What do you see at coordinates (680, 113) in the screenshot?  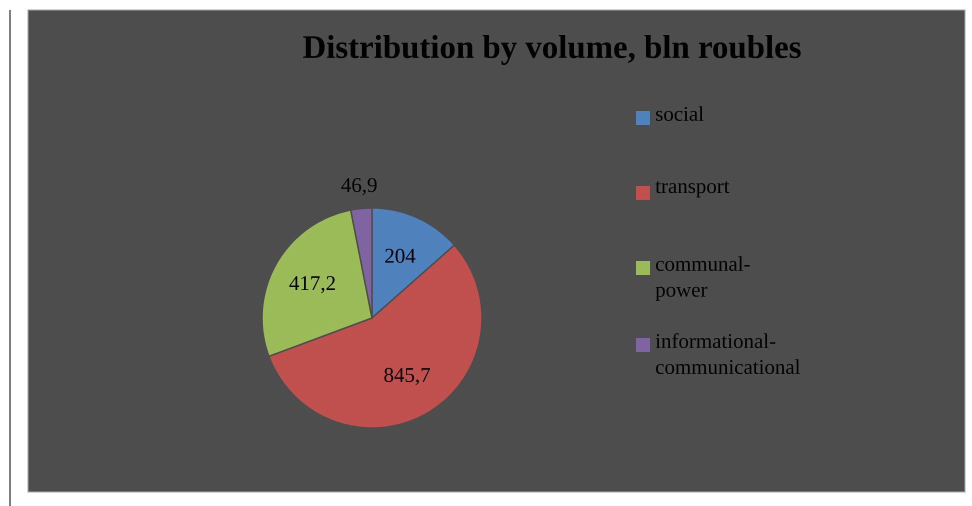 I see `legend-label: social` at bounding box center [680, 113].